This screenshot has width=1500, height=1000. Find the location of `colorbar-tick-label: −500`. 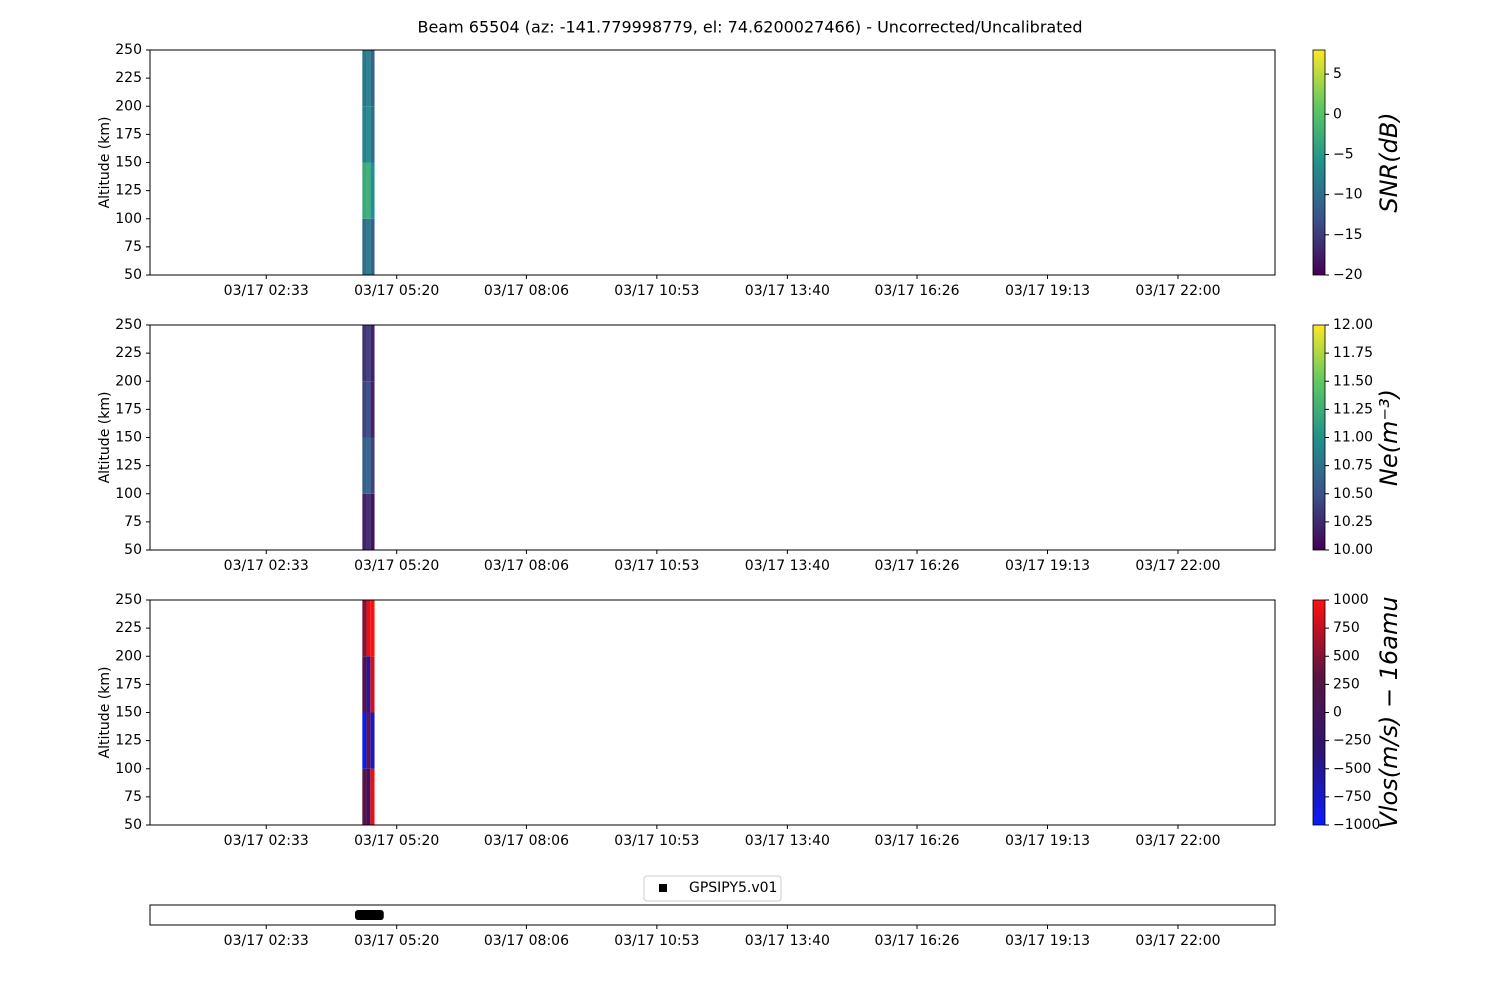

colorbar-tick-label: −500 is located at coordinates (1352, 769).